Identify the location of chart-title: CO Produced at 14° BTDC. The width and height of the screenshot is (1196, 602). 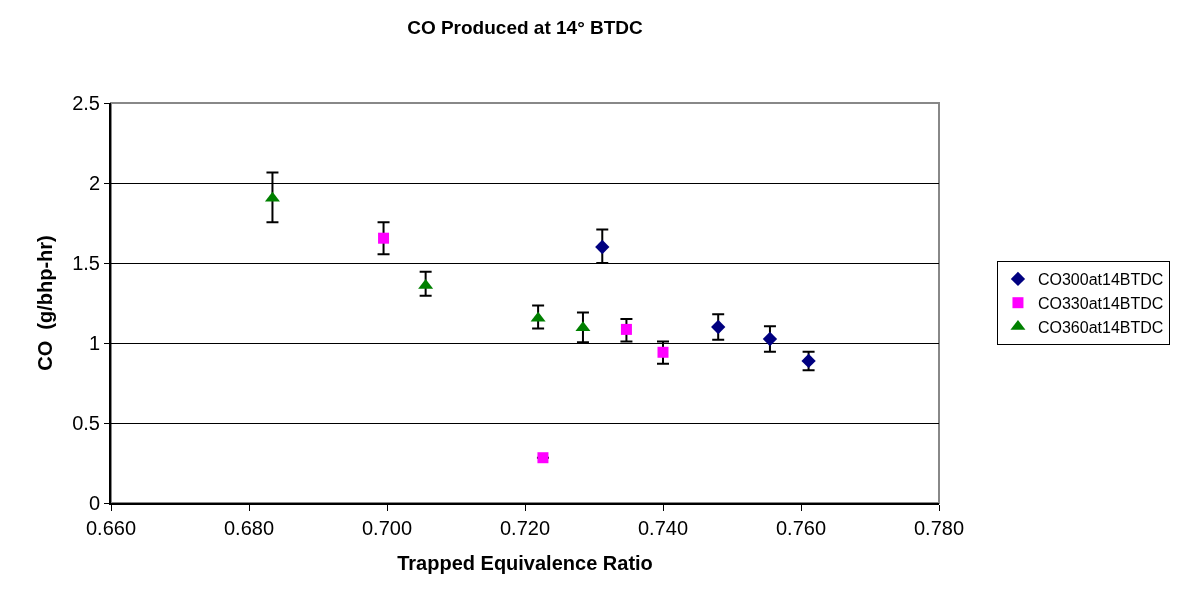
(525, 27).